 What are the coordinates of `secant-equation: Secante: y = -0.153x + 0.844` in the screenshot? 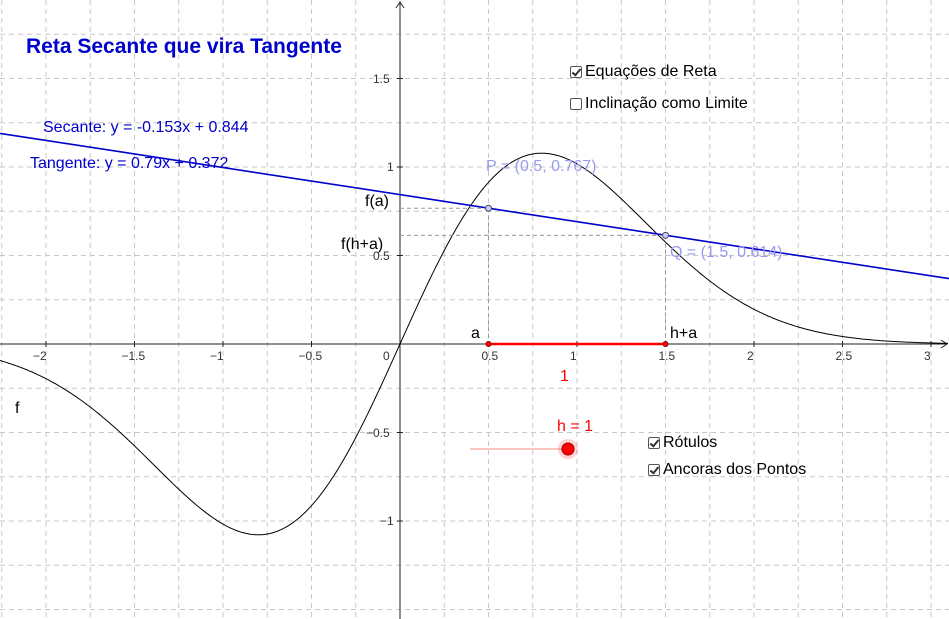 It's located at (146, 127).